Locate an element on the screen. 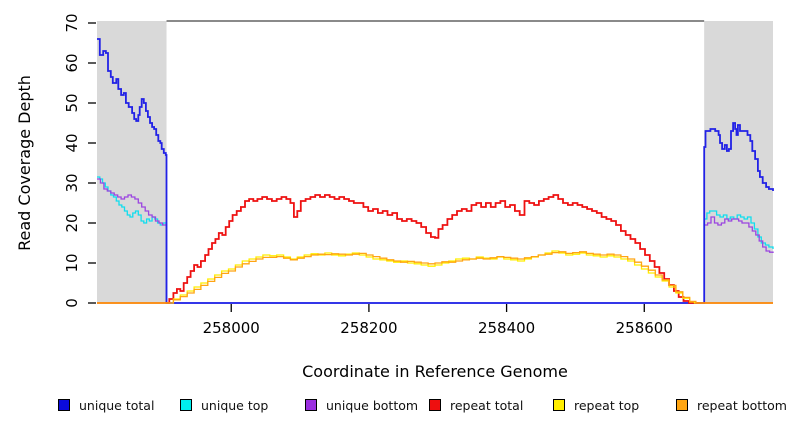  y-tick-label: 10 is located at coordinates (72, 262).